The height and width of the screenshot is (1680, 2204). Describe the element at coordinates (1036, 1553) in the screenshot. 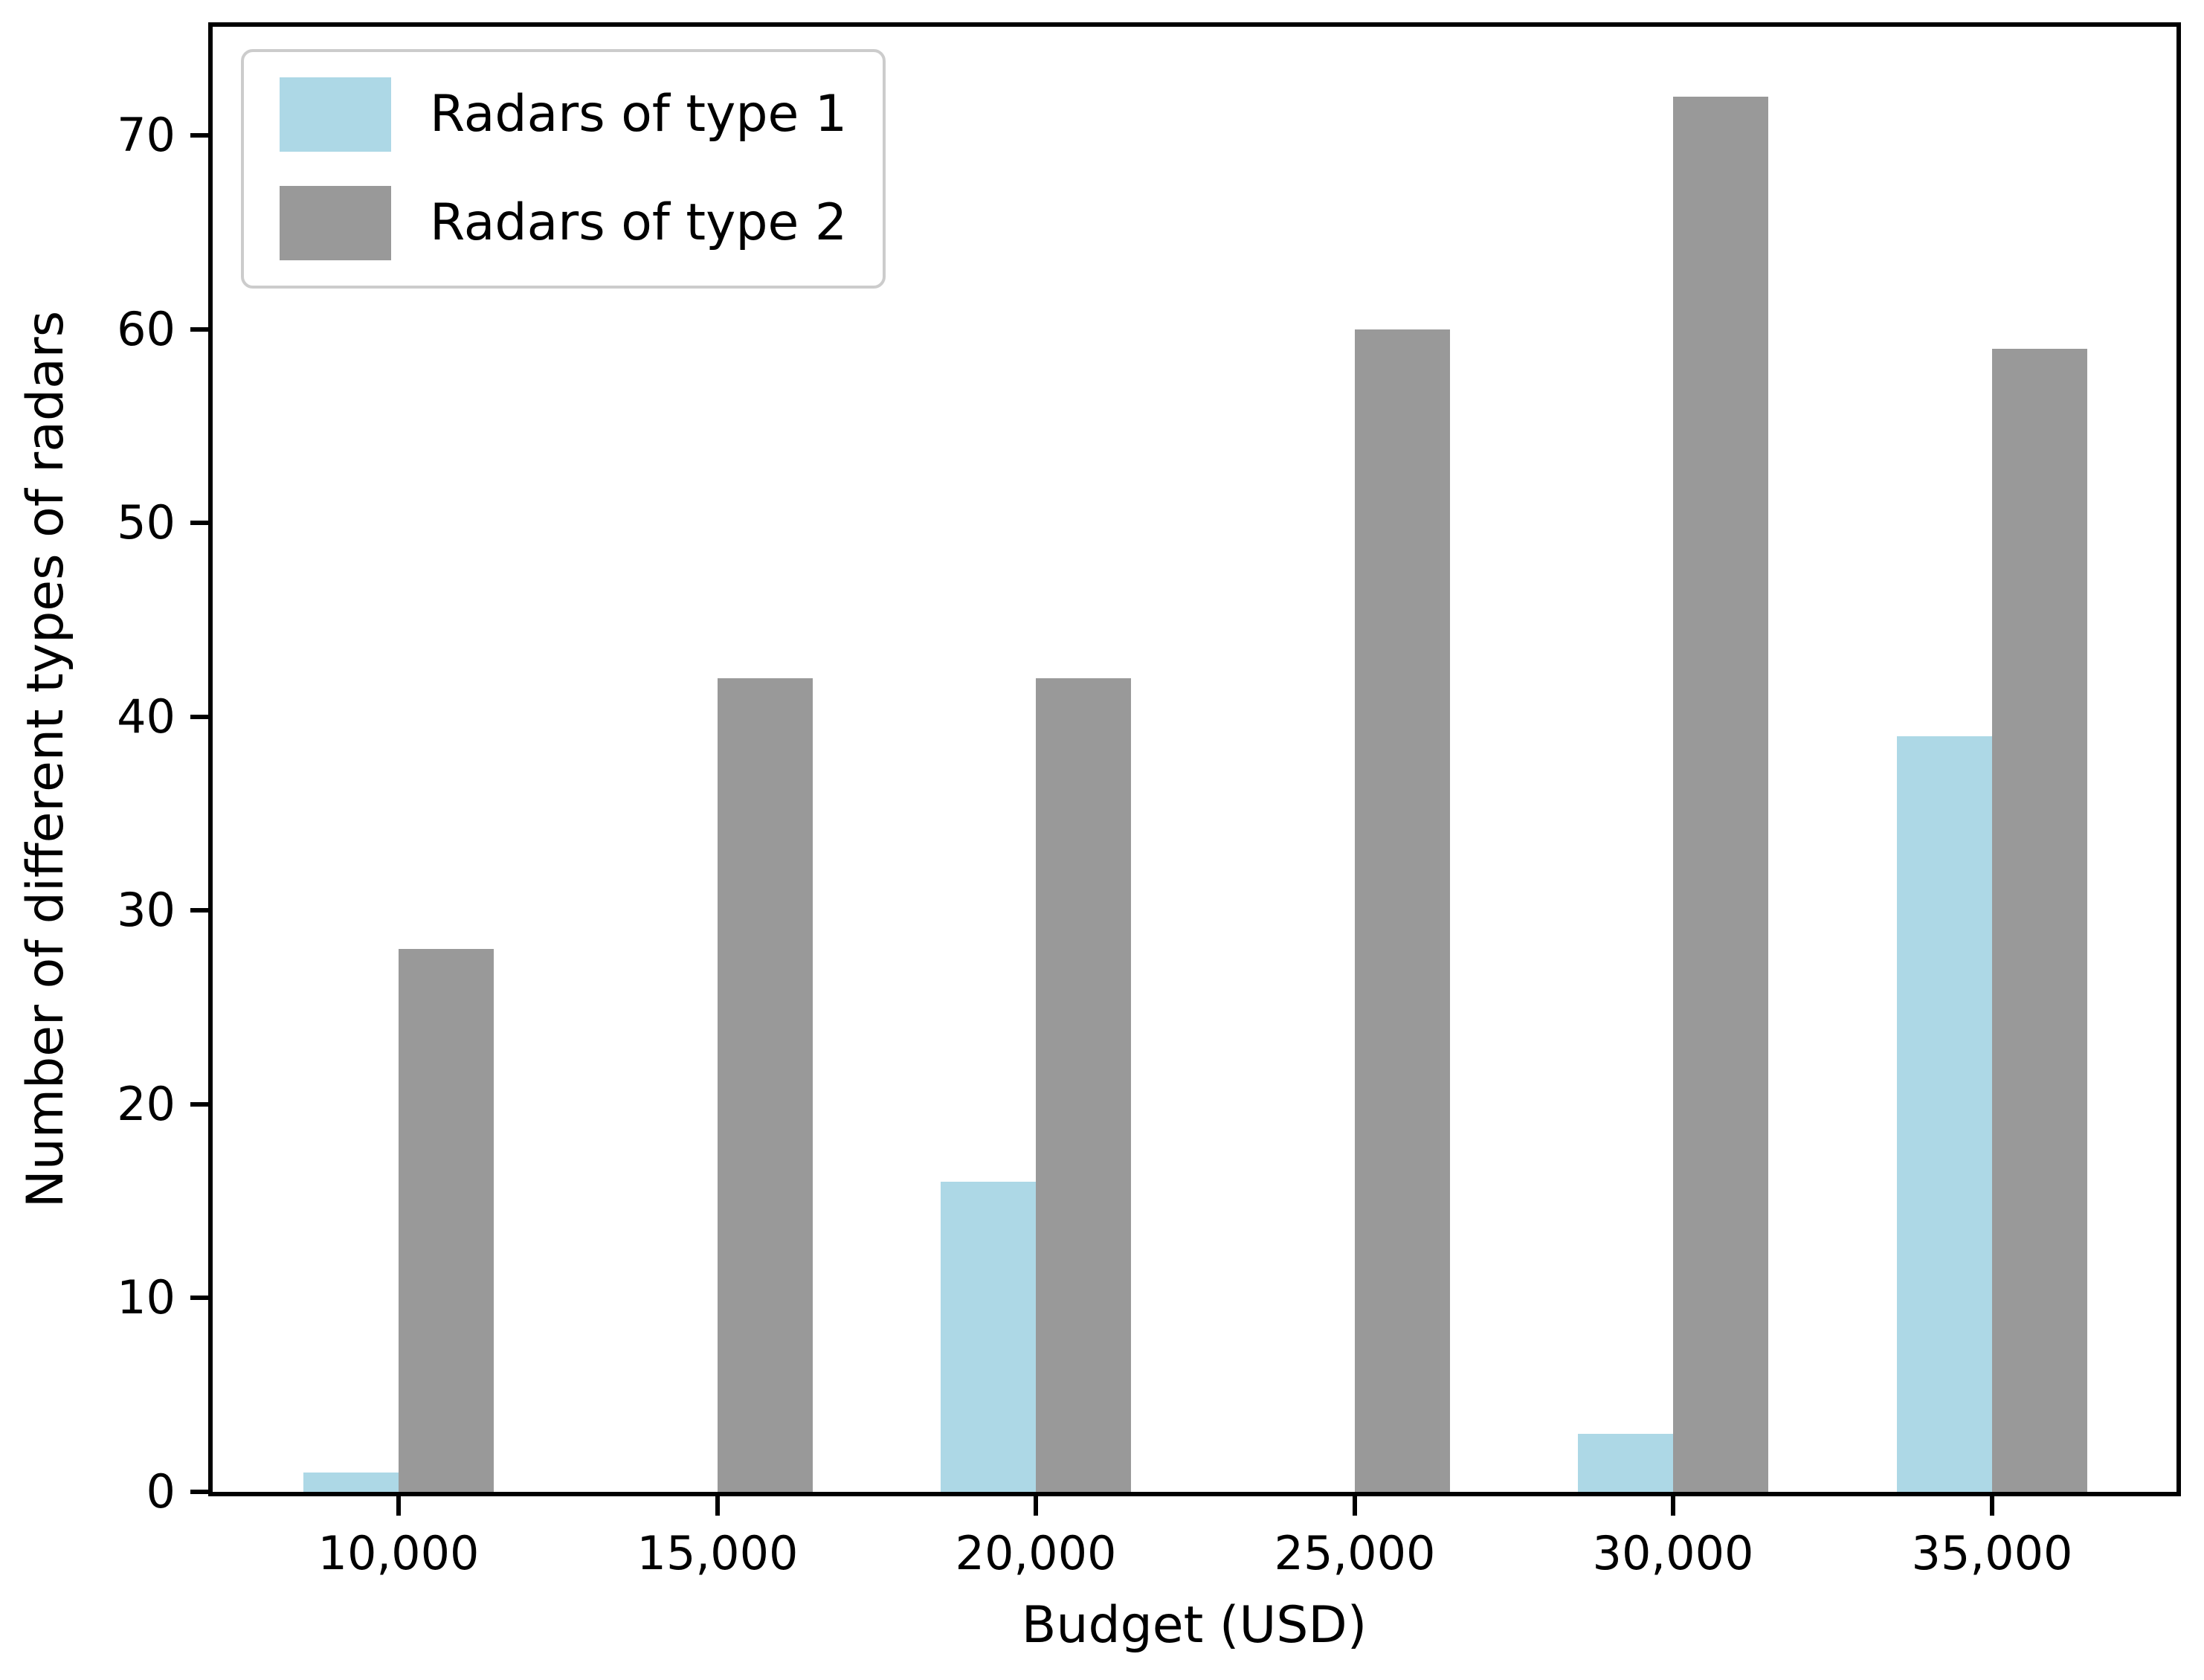

I see `x-tick-label-20-000: 20,000` at that location.